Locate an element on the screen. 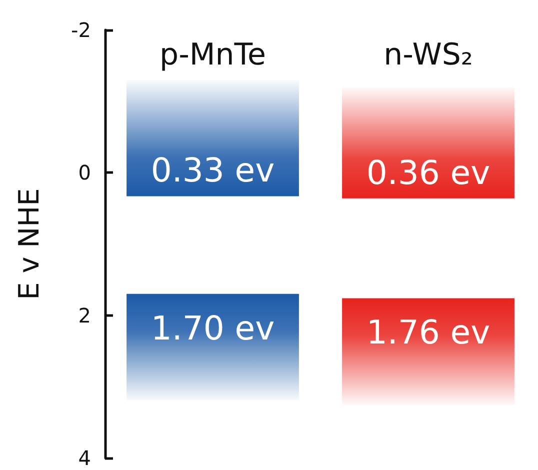 The image size is (538, 470). y-tick-label: 4 is located at coordinates (84, 458).